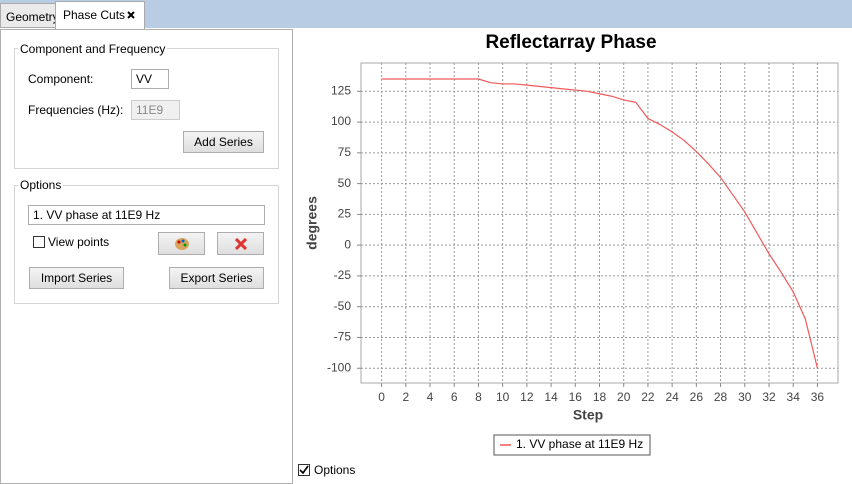 Image resolution: width=852 pixels, height=484 pixels. What do you see at coordinates (29, 15) in the screenshot?
I see `tab: Geometry` at bounding box center [29, 15].